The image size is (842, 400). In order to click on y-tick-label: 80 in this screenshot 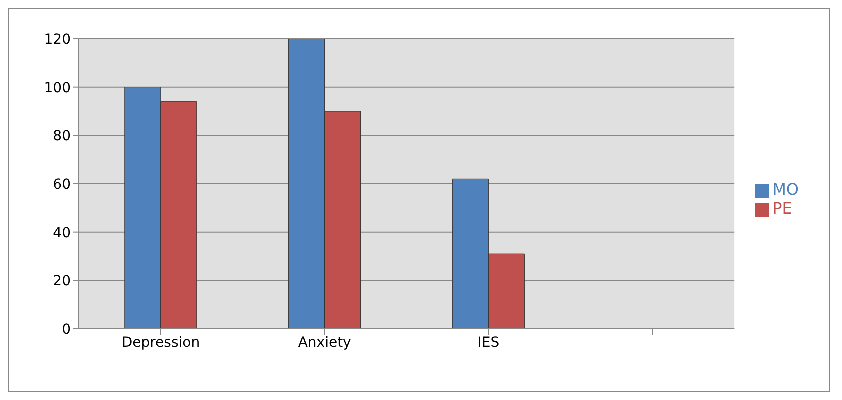, I will do `click(62, 136)`.